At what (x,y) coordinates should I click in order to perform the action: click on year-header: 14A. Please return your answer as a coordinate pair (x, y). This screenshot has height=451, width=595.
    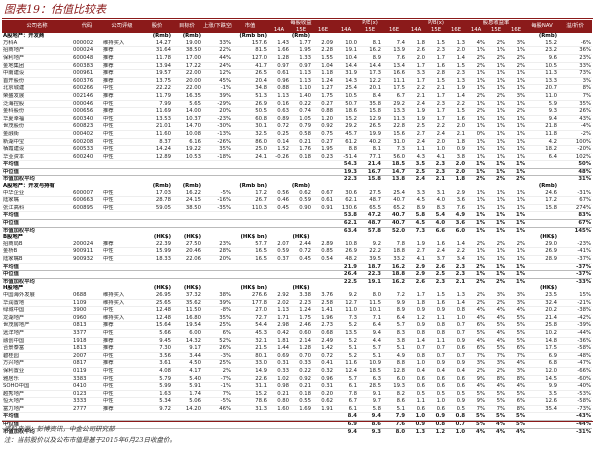
    Looking at the image, I should click on (346, 30).